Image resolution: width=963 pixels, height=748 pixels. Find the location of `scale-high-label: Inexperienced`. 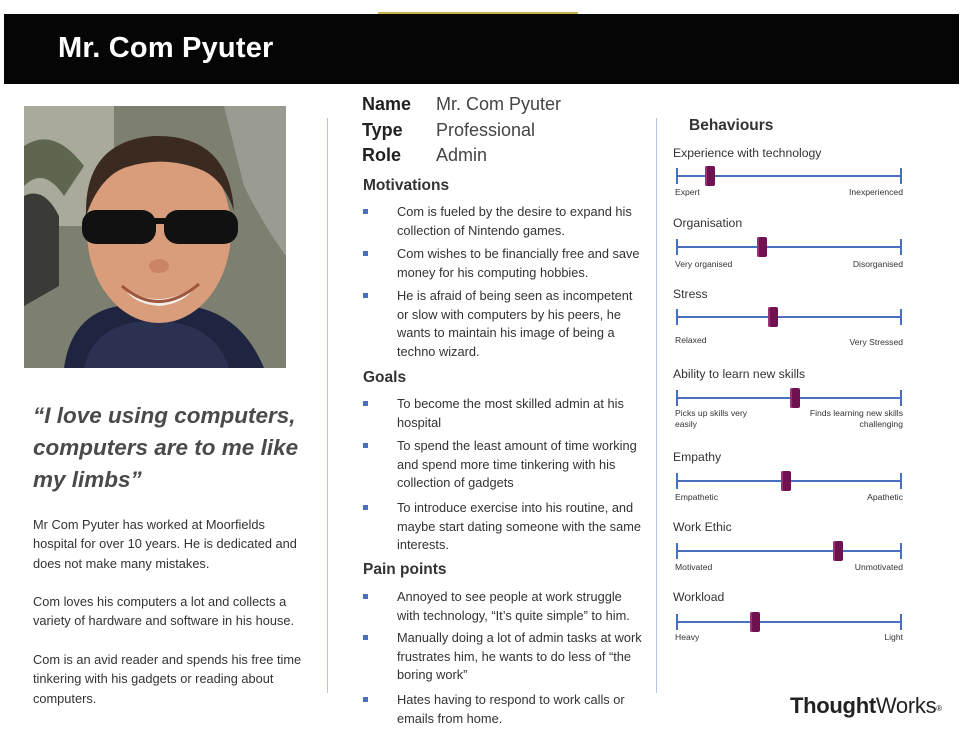

scale-high-label: Inexperienced is located at coordinates (876, 192).